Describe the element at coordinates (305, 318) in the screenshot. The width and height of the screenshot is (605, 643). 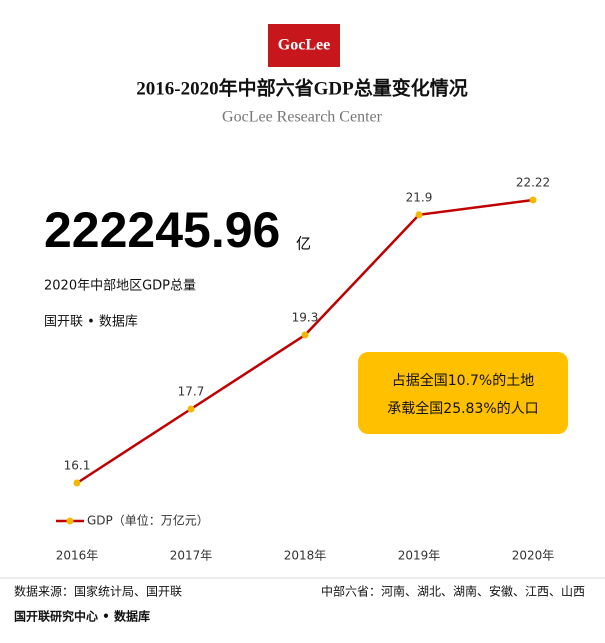
I see `data-label: 19.3` at that location.